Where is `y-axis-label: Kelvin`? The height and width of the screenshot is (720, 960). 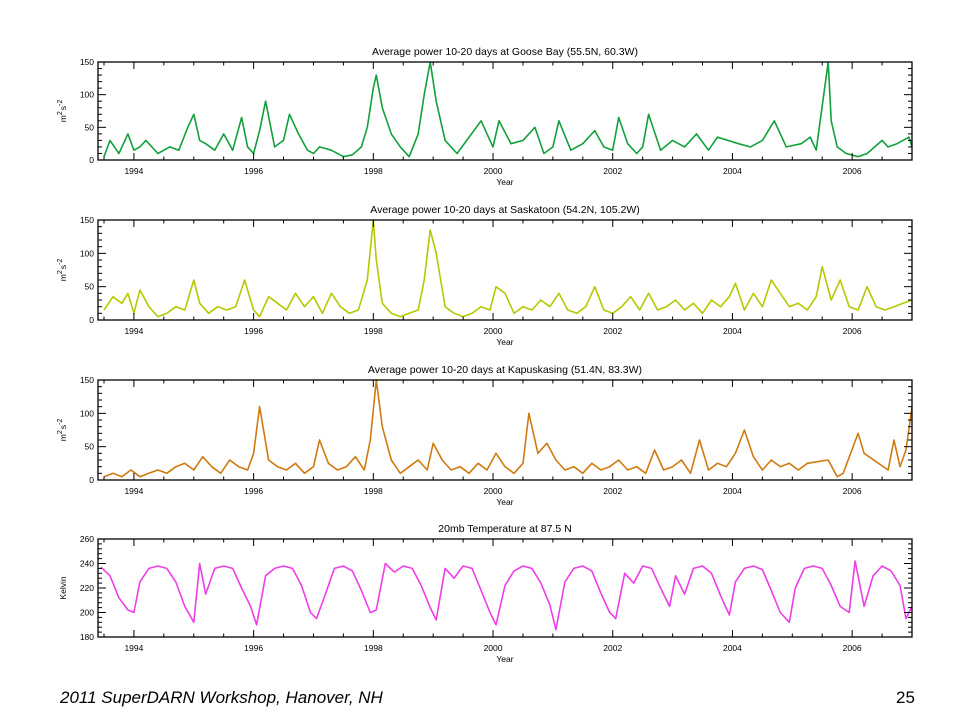 y-axis-label: Kelvin is located at coordinates (63, 587).